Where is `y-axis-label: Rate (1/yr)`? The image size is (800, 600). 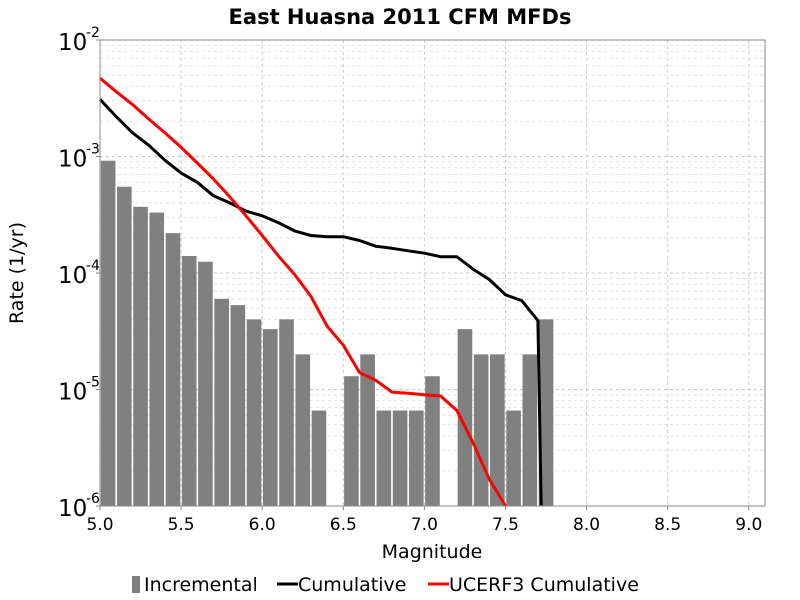
y-axis-label: Rate (1/yr) is located at coordinates (17, 273).